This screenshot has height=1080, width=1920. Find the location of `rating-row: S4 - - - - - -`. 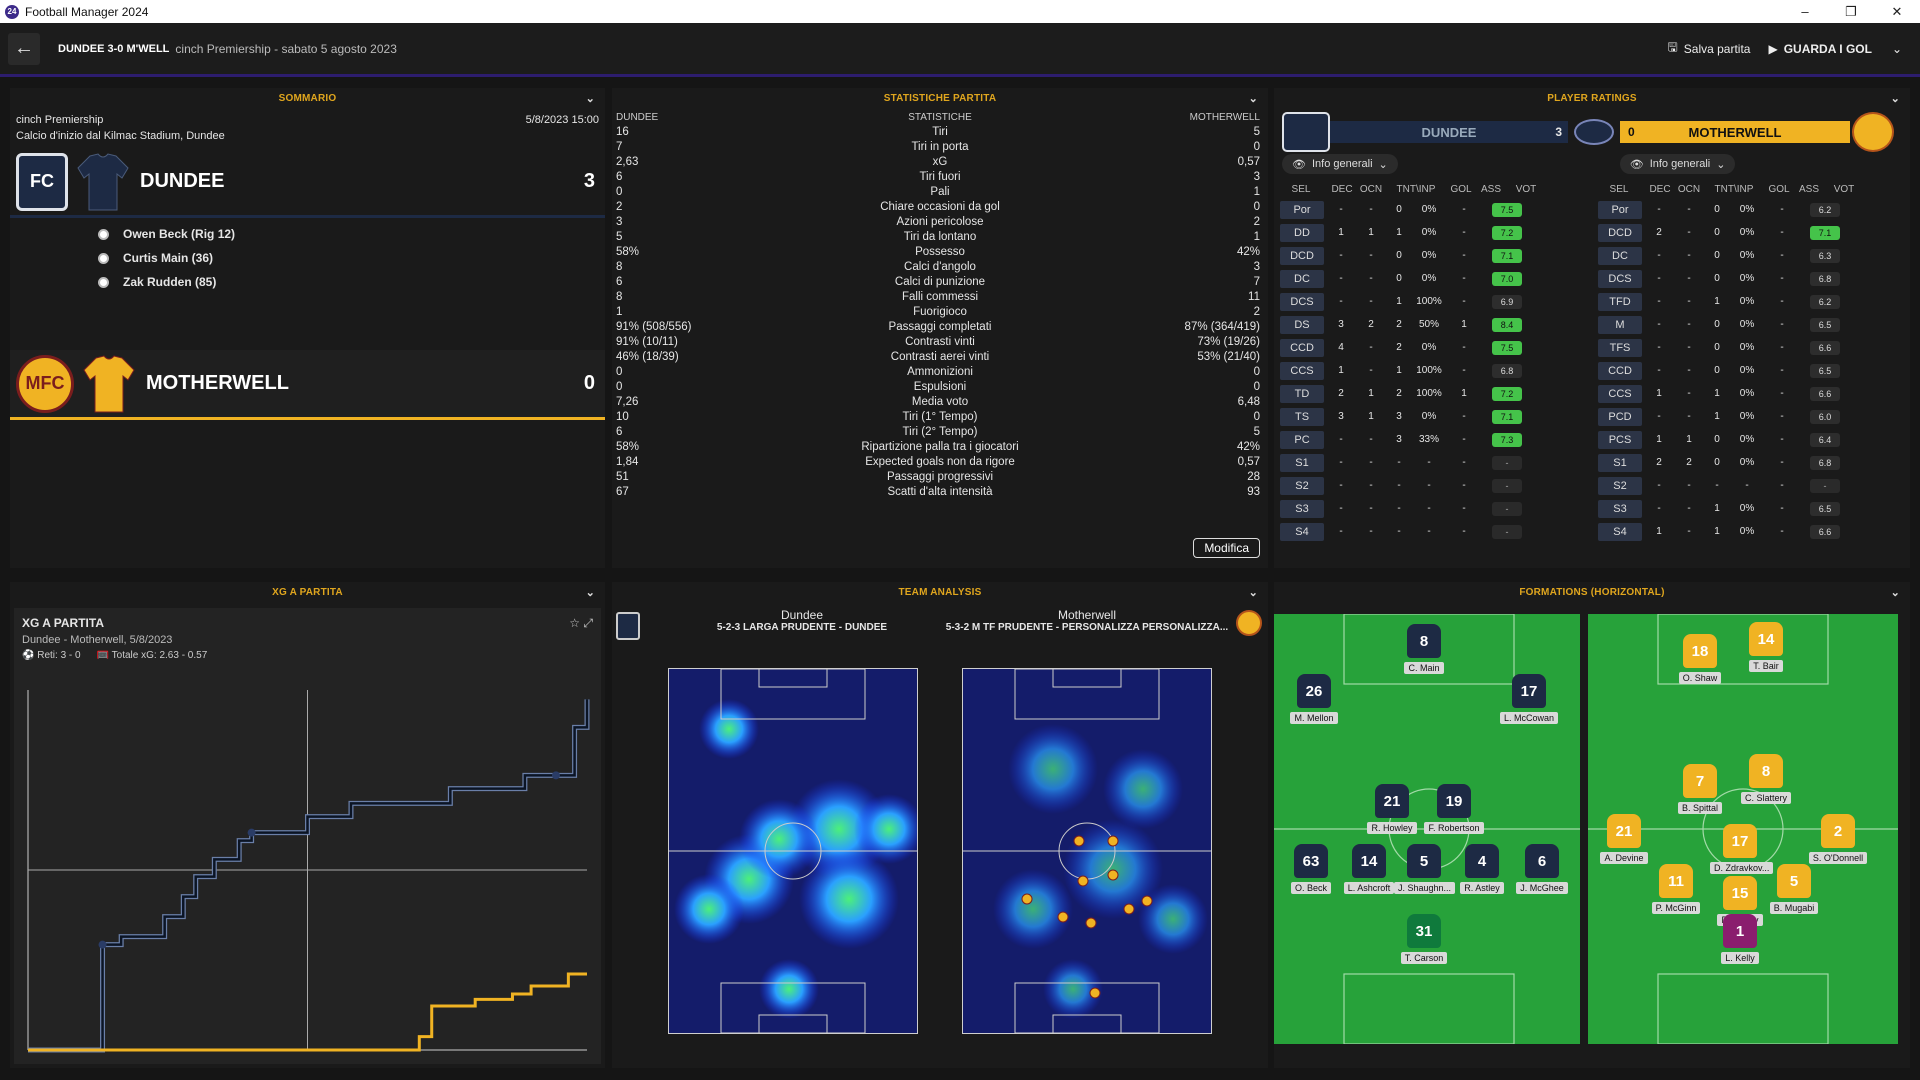

rating-row: S4 - - - - - - is located at coordinates (1430, 531).